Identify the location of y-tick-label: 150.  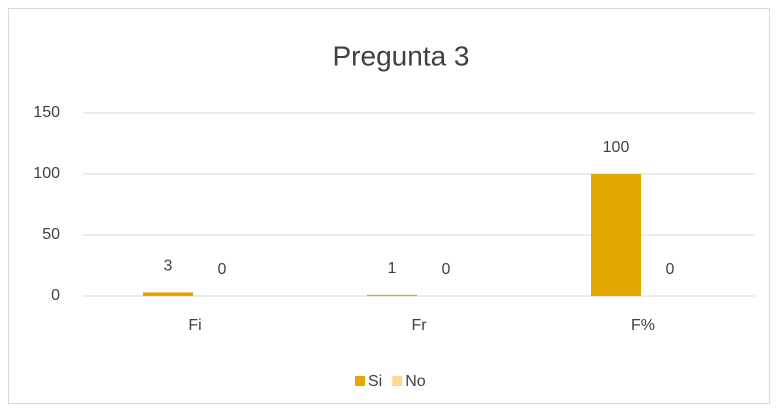
(46, 112).